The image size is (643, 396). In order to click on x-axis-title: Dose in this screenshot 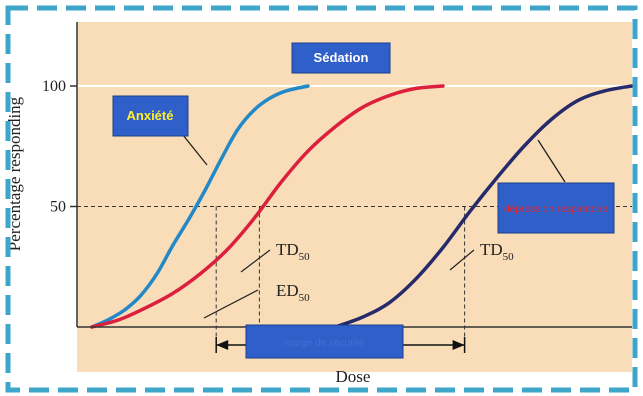, I will do `click(353, 376)`.